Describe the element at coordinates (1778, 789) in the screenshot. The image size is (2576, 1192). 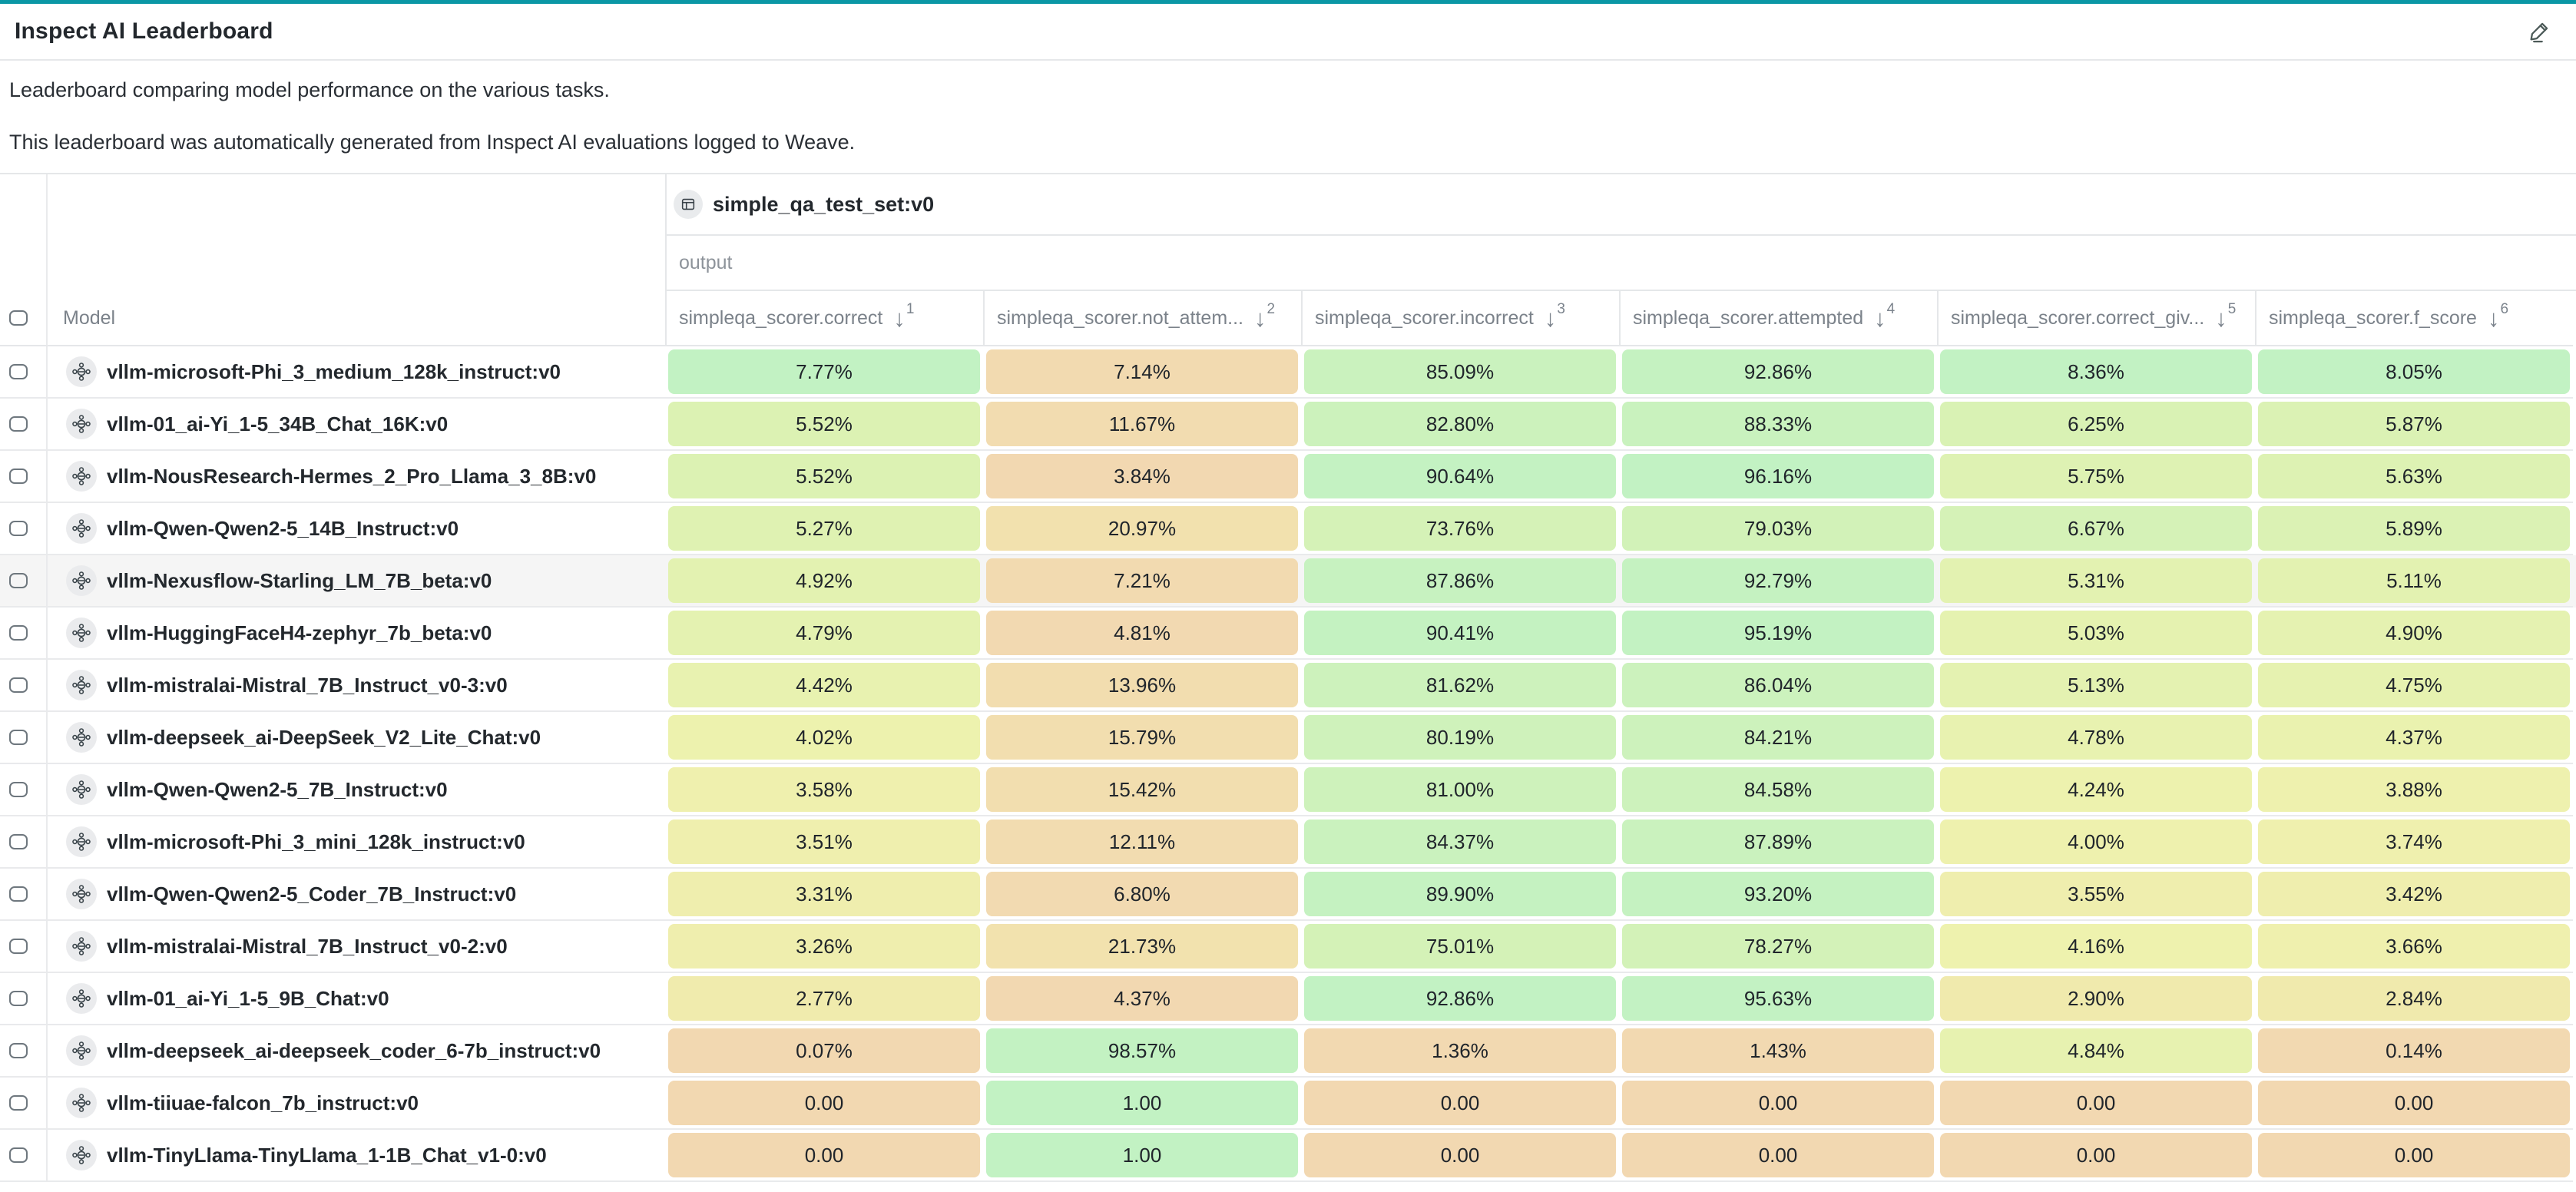
I see `score-value: 84.58%` at that location.